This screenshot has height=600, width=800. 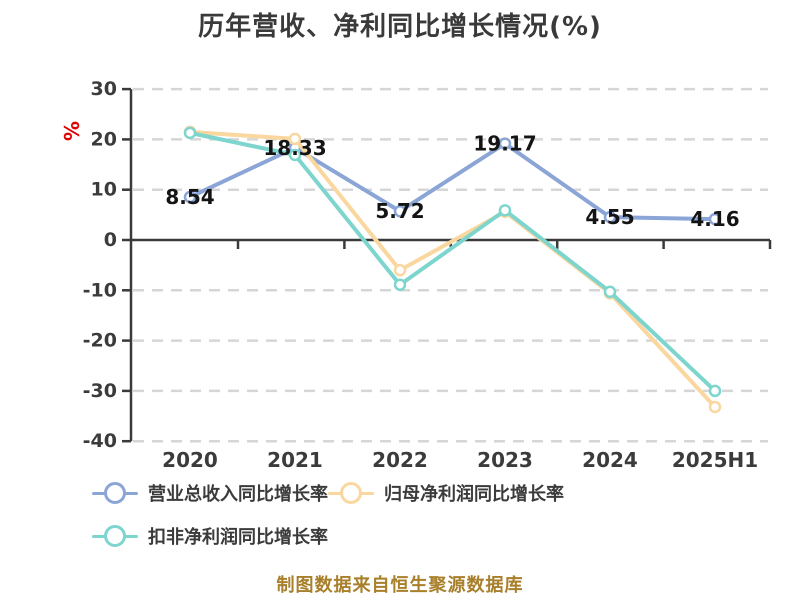 What do you see at coordinates (295, 460) in the screenshot?
I see `x-tick-label: 2021` at bounding box center [295, 460].